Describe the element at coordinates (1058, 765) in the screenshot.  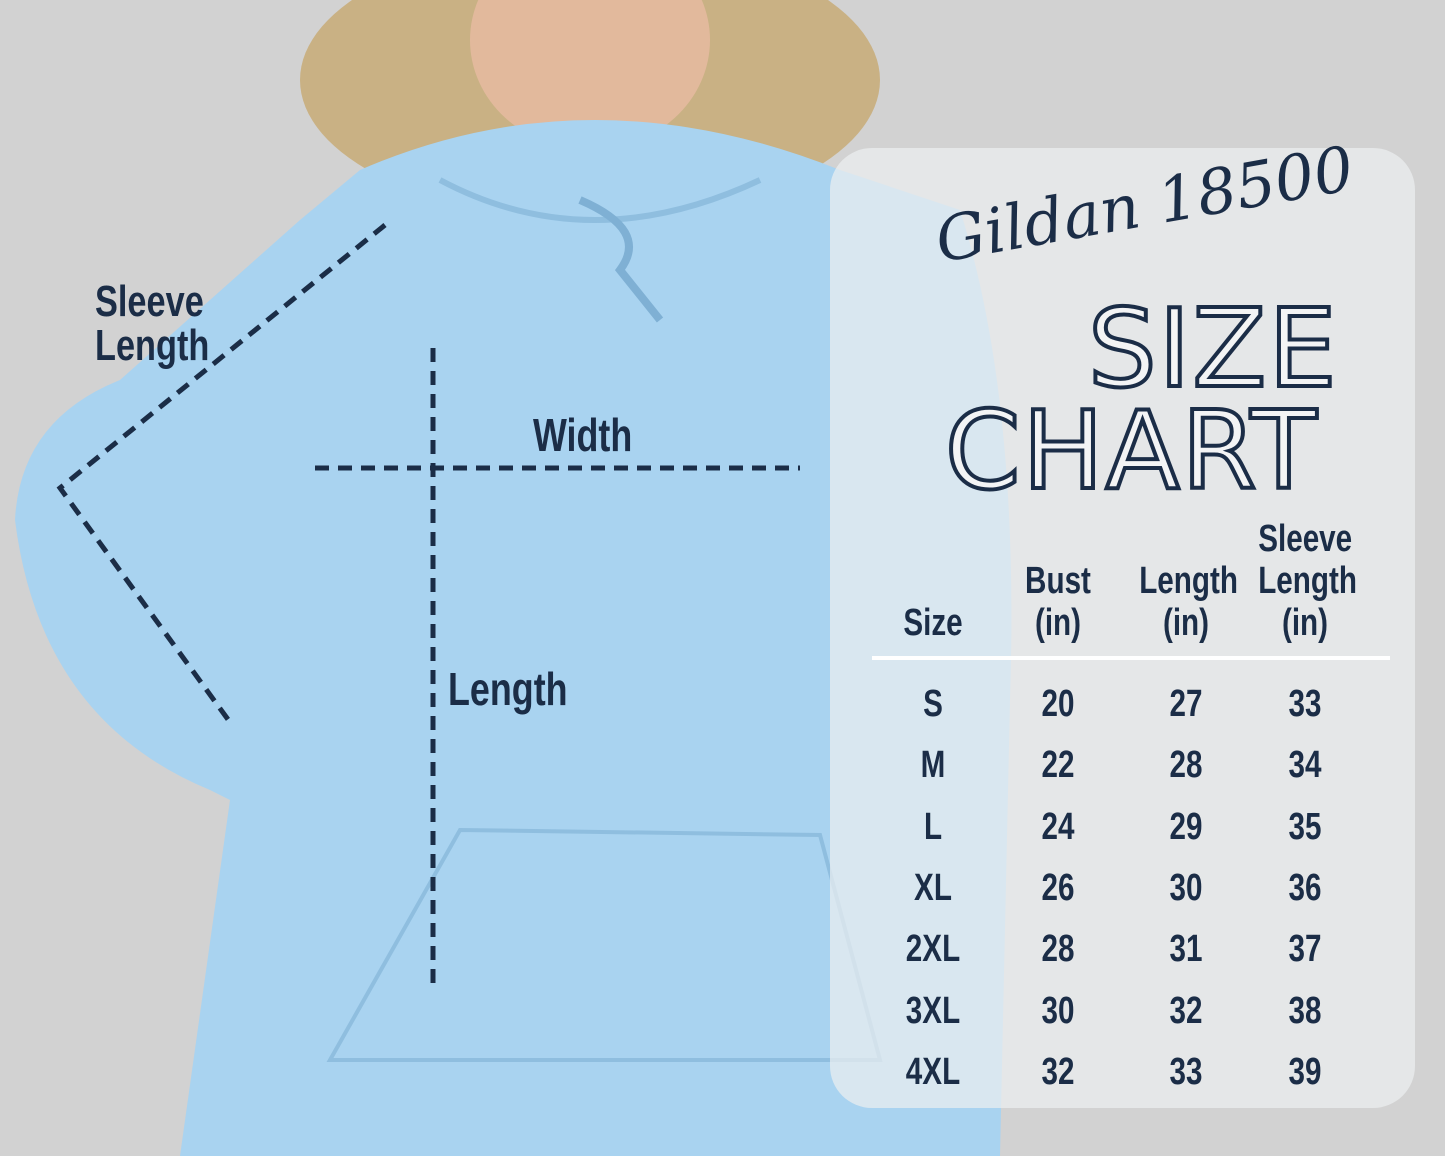
I see `table-cell: 22` at that location.